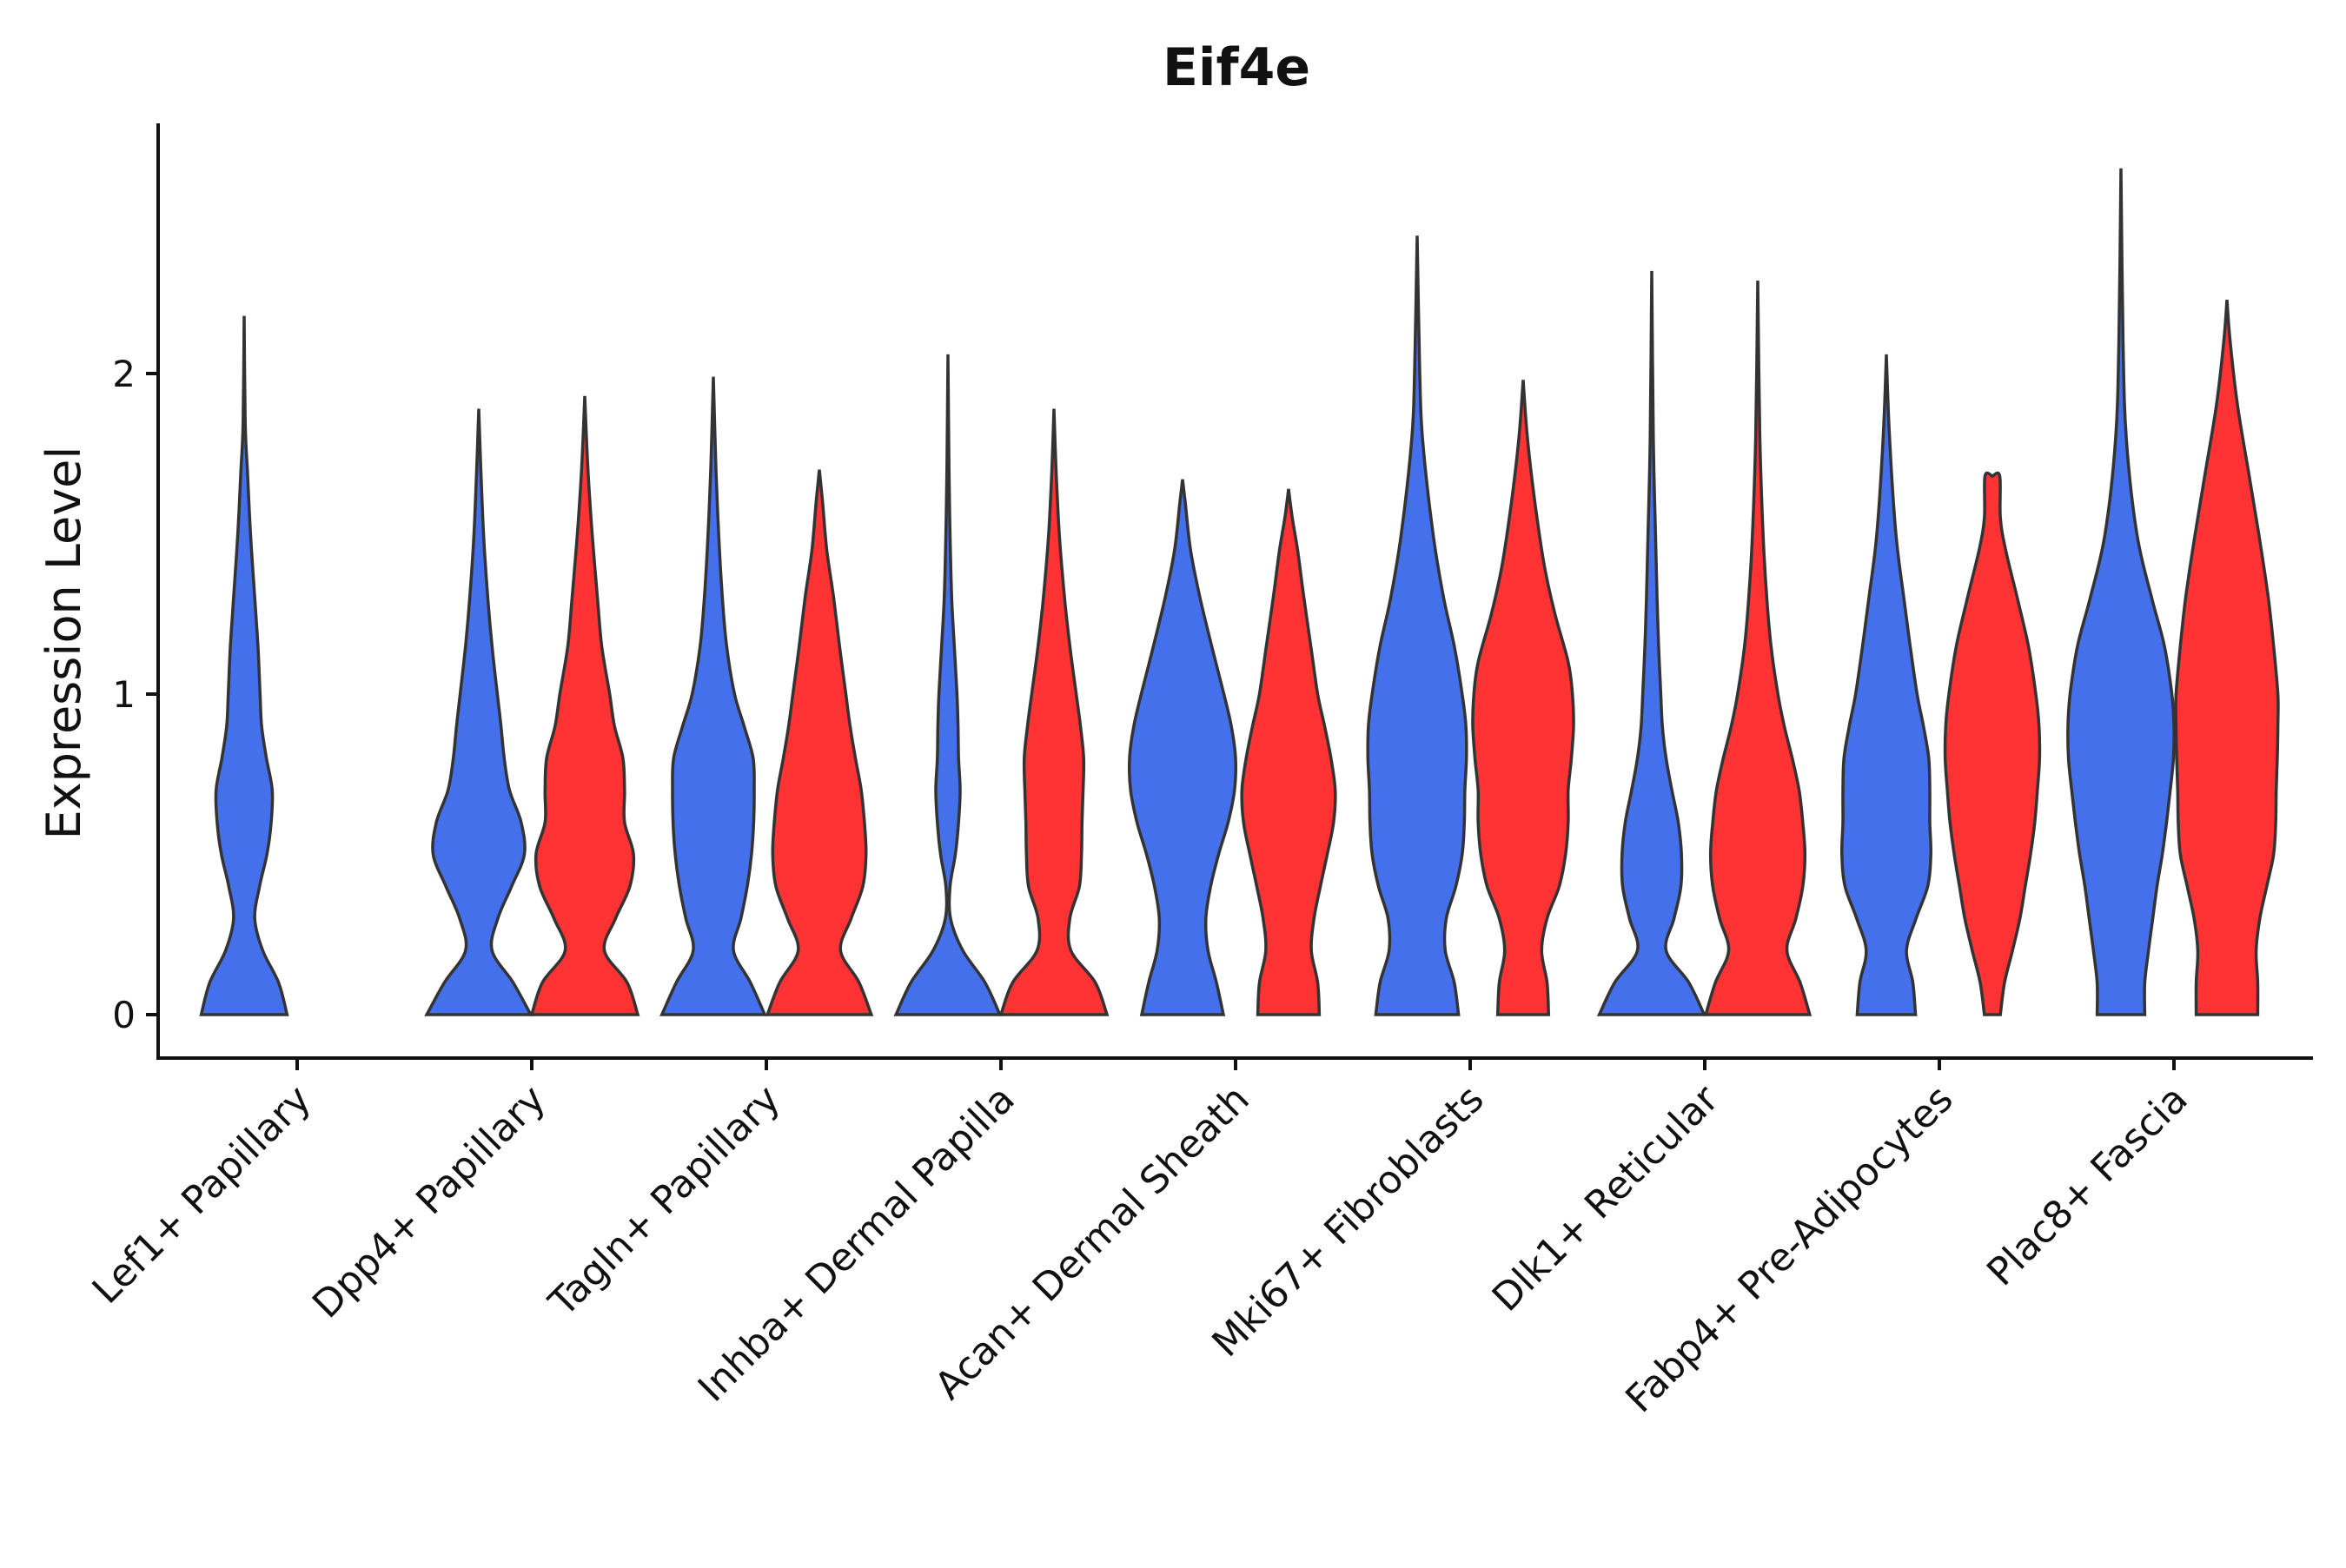  Describe the element at coordinates (2088, 1186) in the screenshot. I see `x-tick-label: Plac8+ Fascia` at that location.